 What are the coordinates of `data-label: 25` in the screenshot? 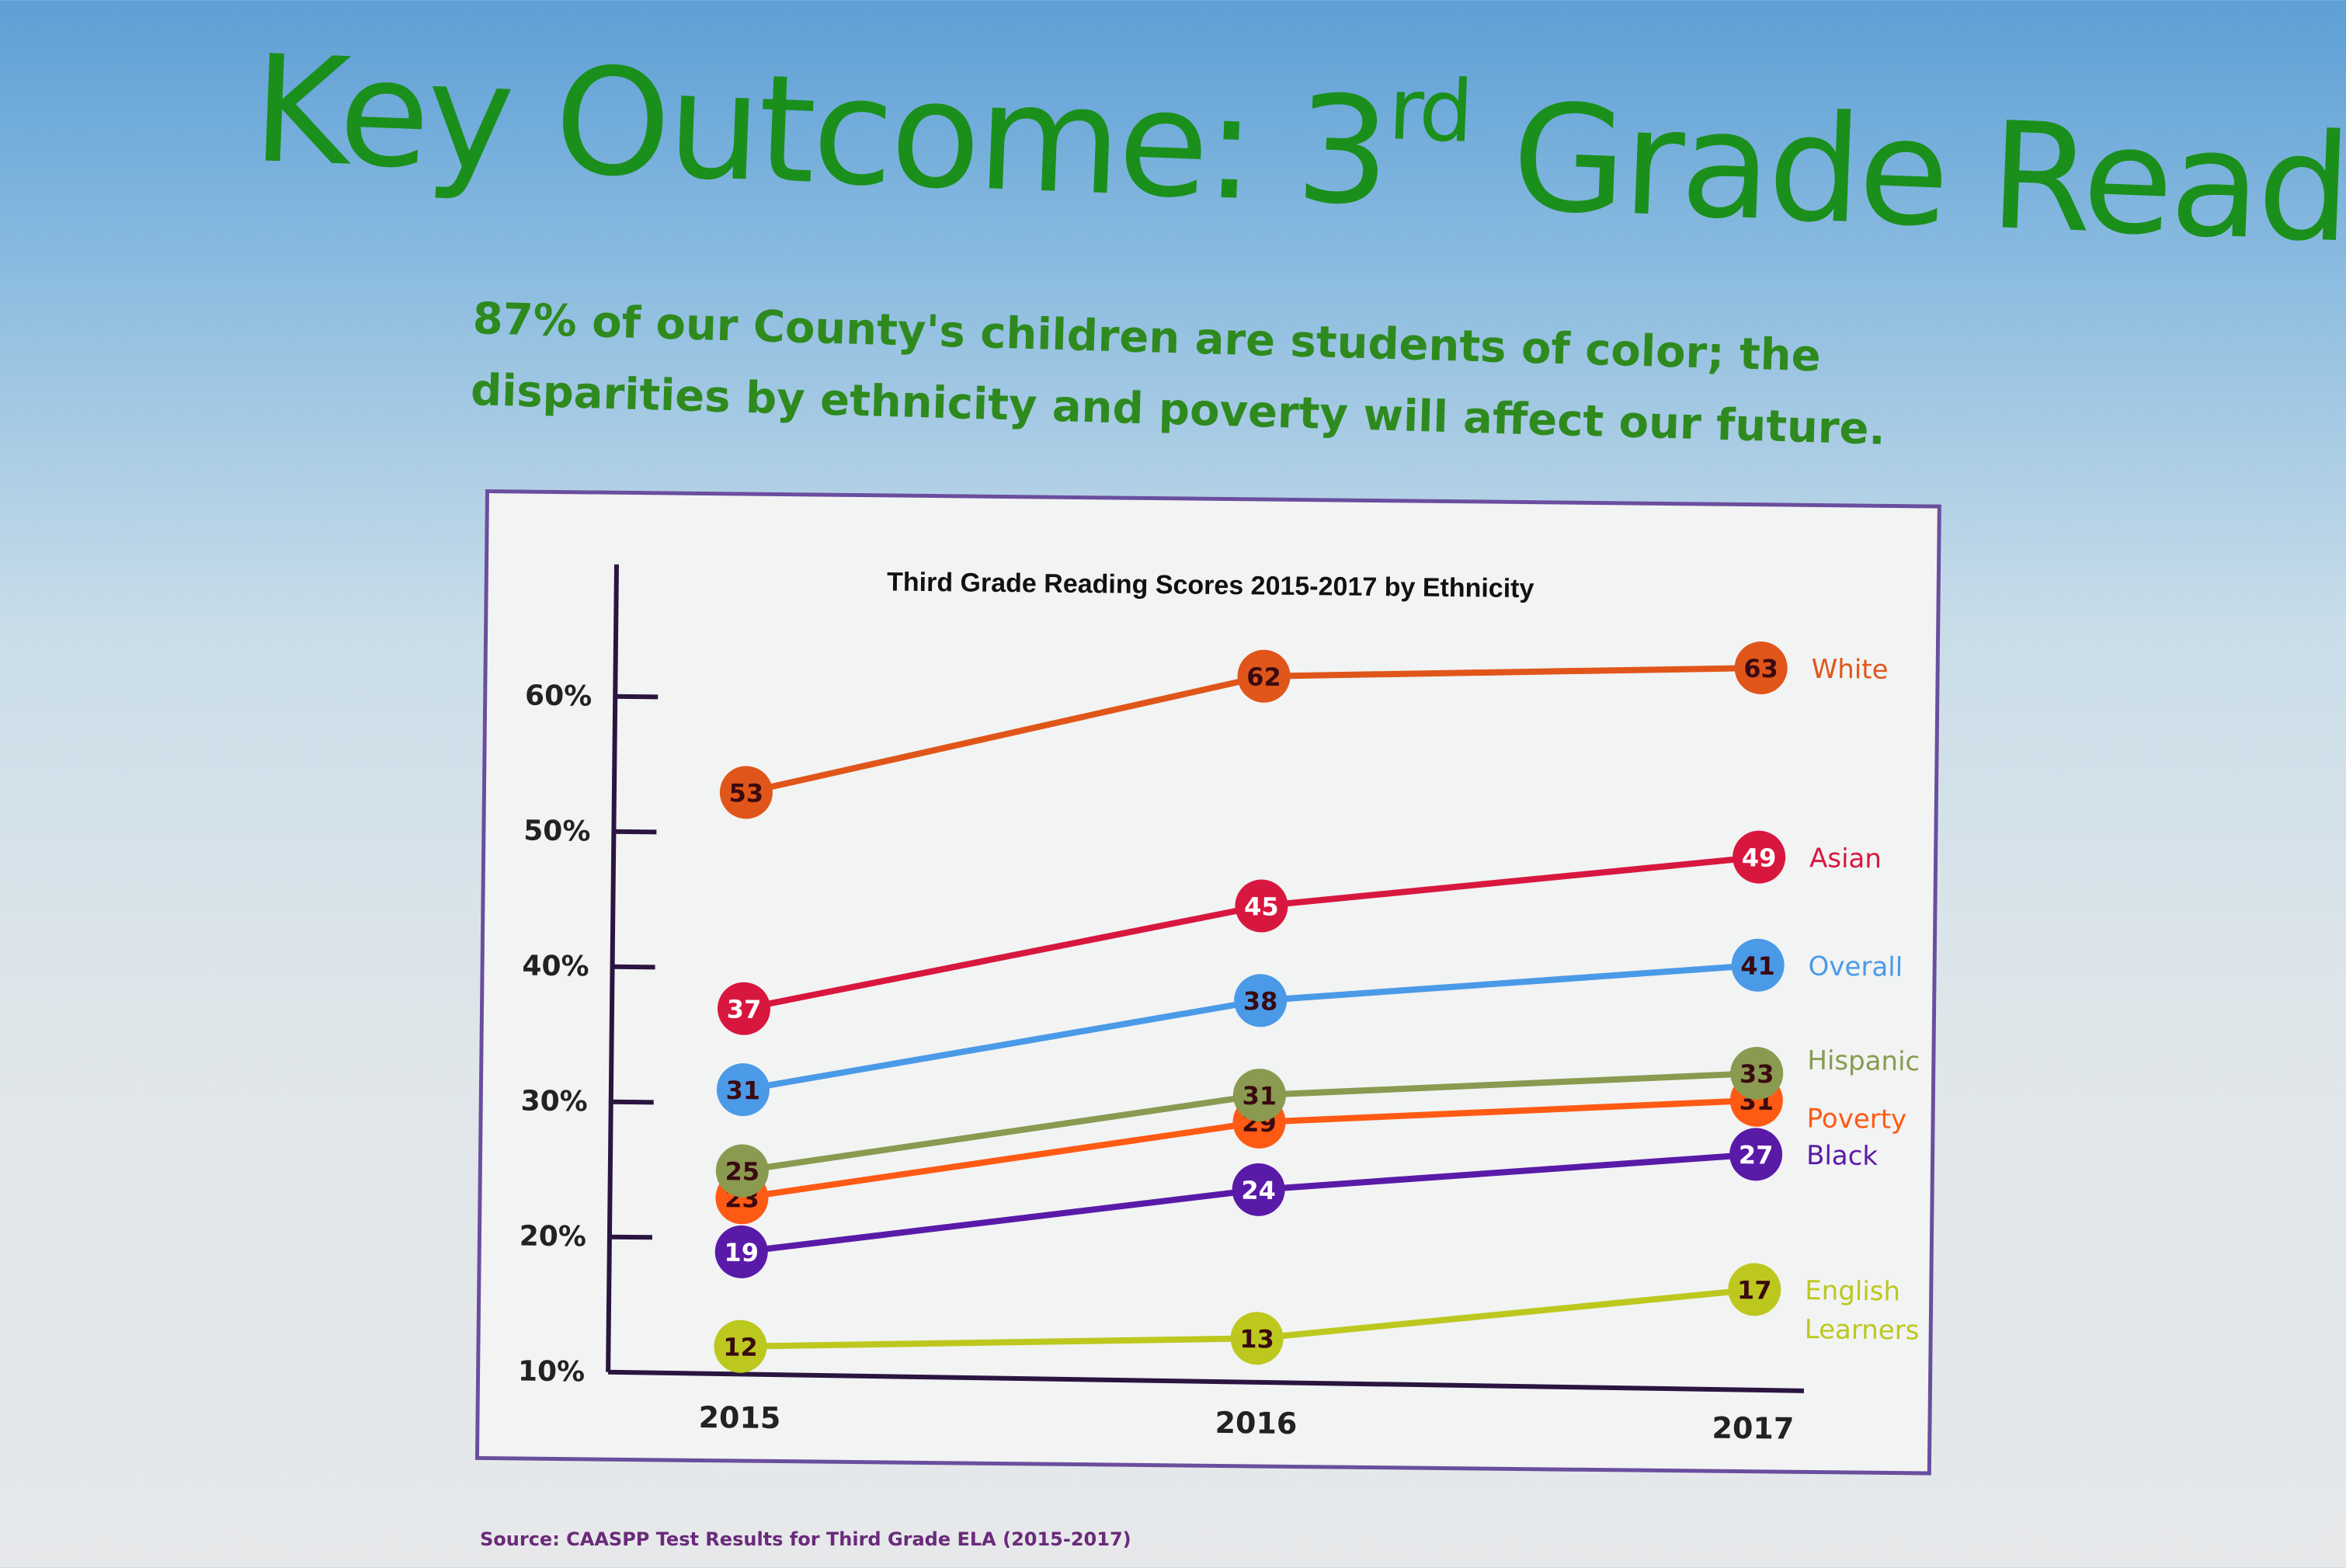 It's located at (742, 1171).